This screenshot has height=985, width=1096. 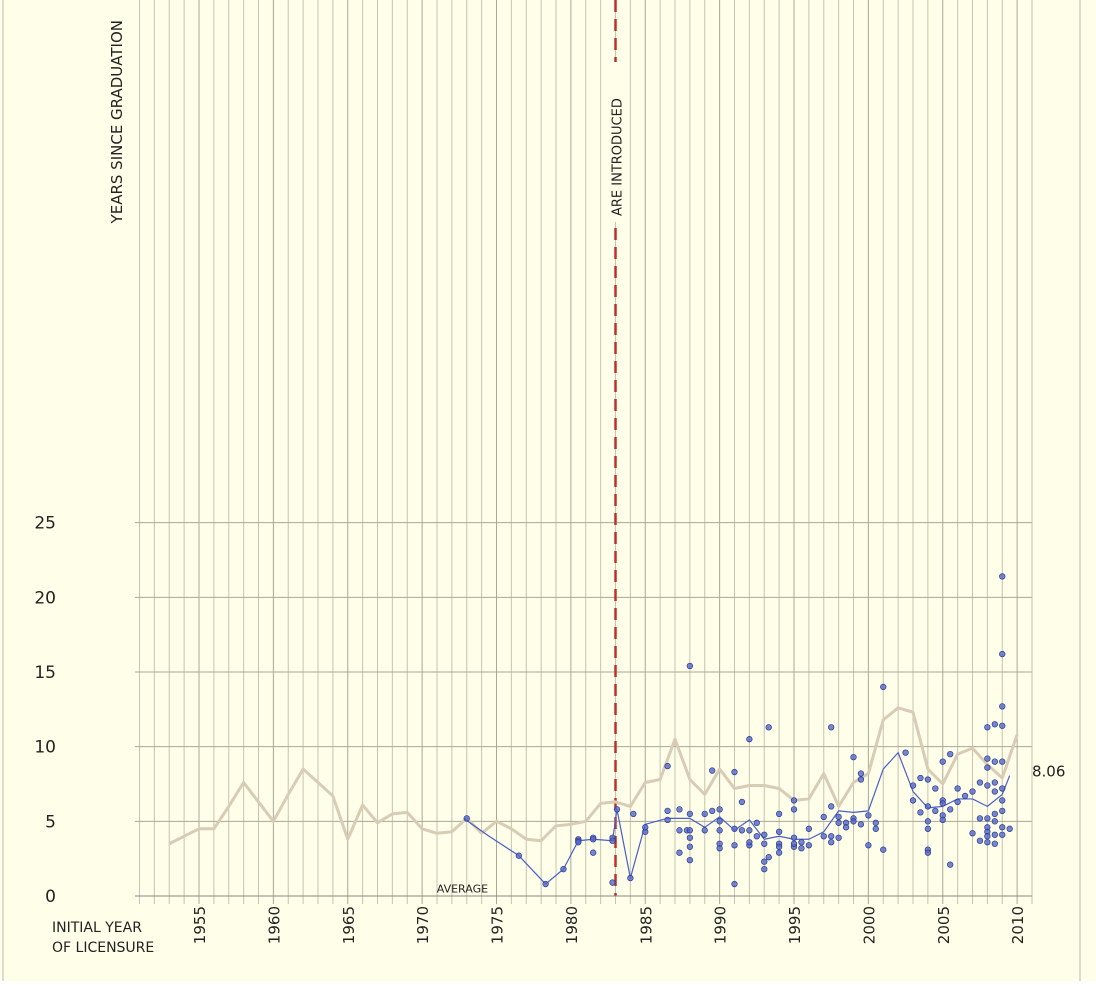 What do you see at coordinates (462, 888) in the screenshot?
I see `series-label: AVERAGE` at bounding box center [462, 888].